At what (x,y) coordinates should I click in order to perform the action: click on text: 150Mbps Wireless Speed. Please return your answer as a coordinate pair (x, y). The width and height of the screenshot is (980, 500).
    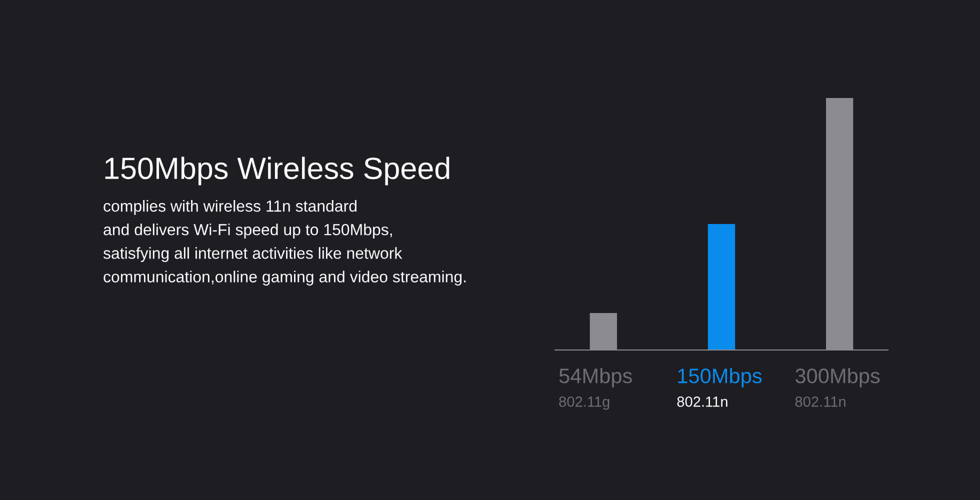
    Looking at the image, I should click on (277, 171).